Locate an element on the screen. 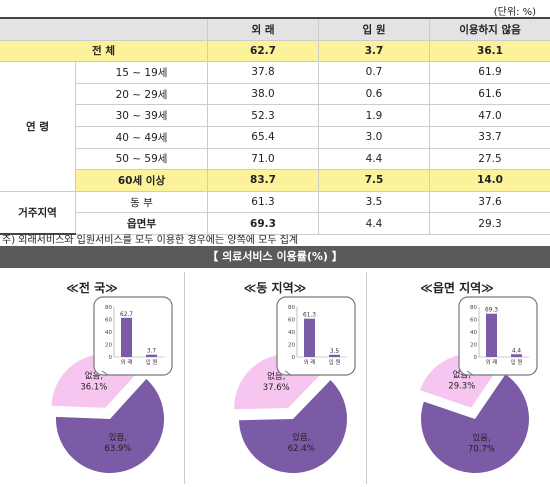  age-row: 30 ~ 39세 52.3 1.9 47.0 is located at coordinates (275, 115).